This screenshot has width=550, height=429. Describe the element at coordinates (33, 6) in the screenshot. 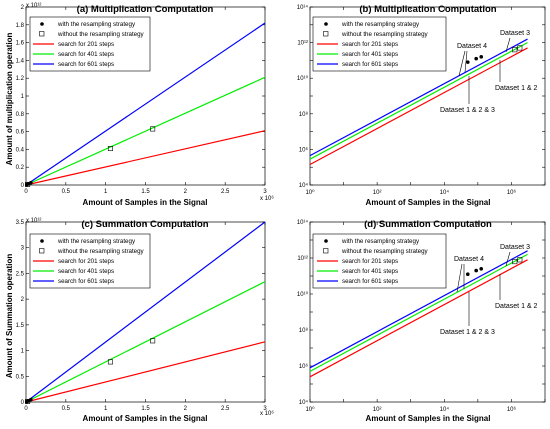

I see `panel-a-y-exponent: x 10¹²` at that location.